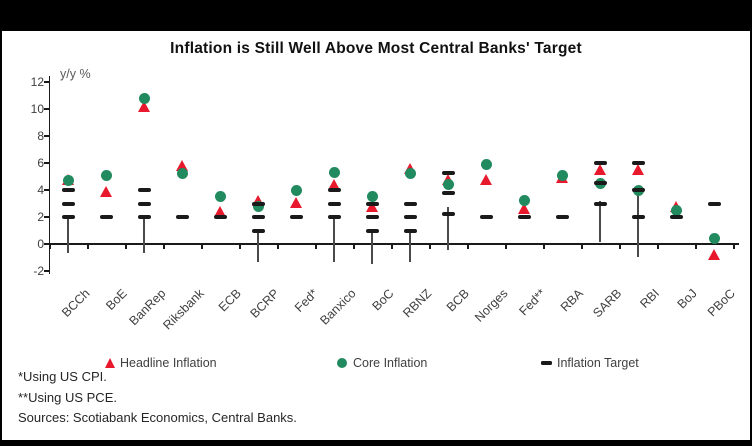  I want to click on y-axis-line, so click(49, 175).